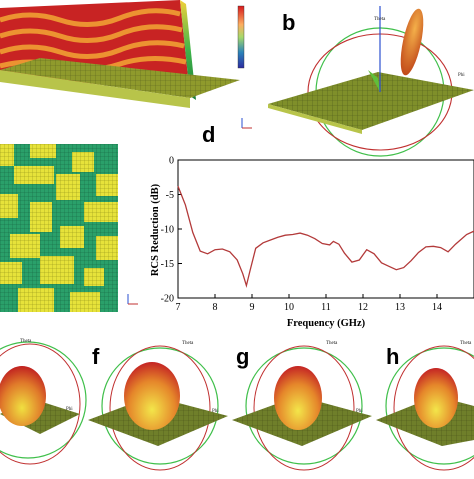  I want to click on x-tick-label: 11, so click(326, 307).